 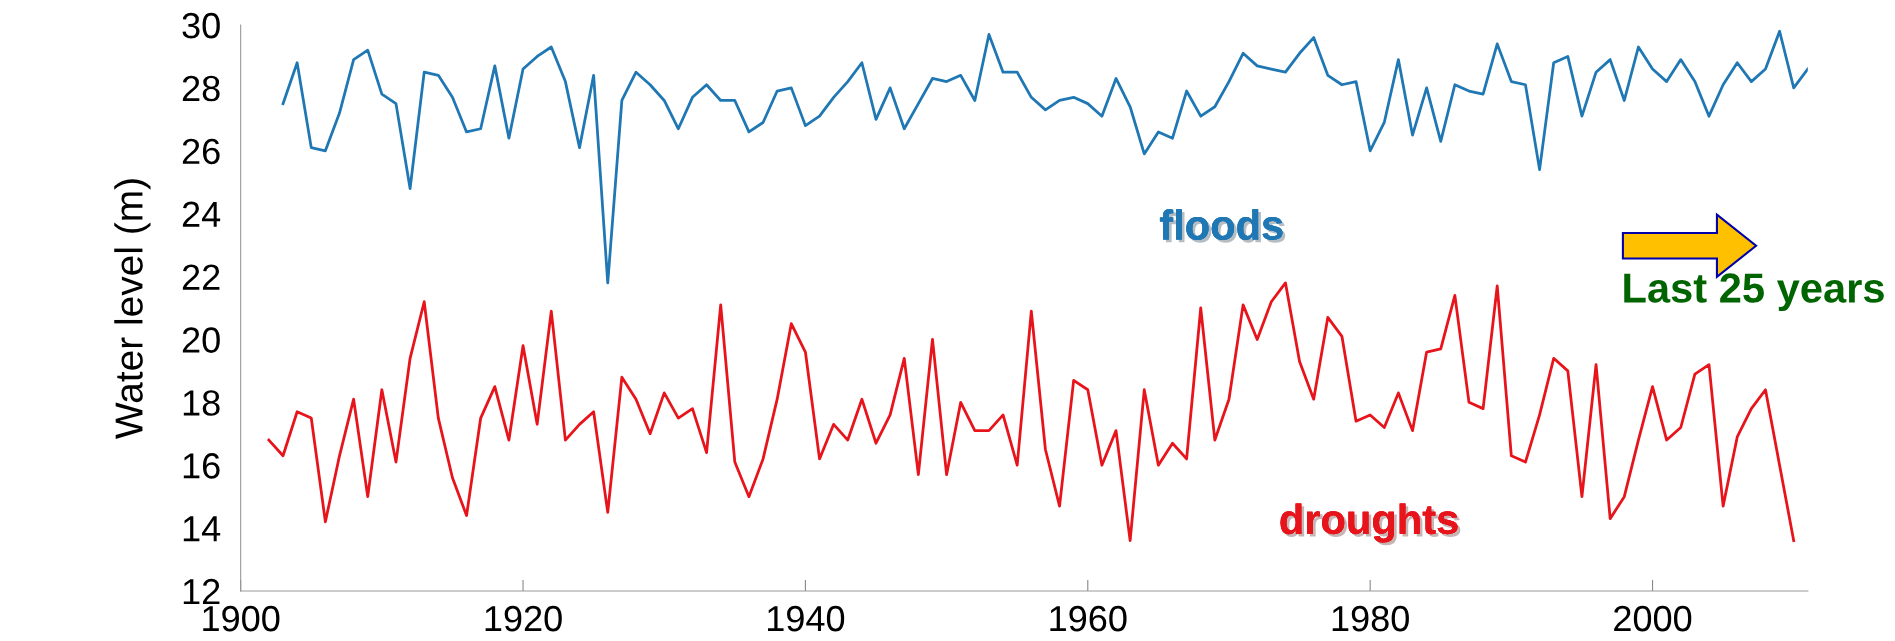 I want to click on y-tick-label: 16, so click(x=201, y=466).